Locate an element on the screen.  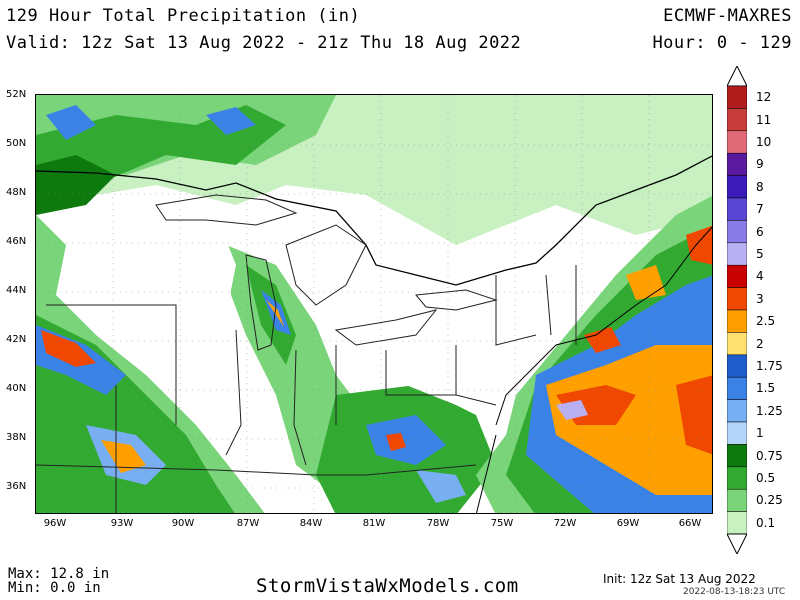
init-time: Init: 12z Sat 13 Aug 2022 is located at coordinates (679, 579).